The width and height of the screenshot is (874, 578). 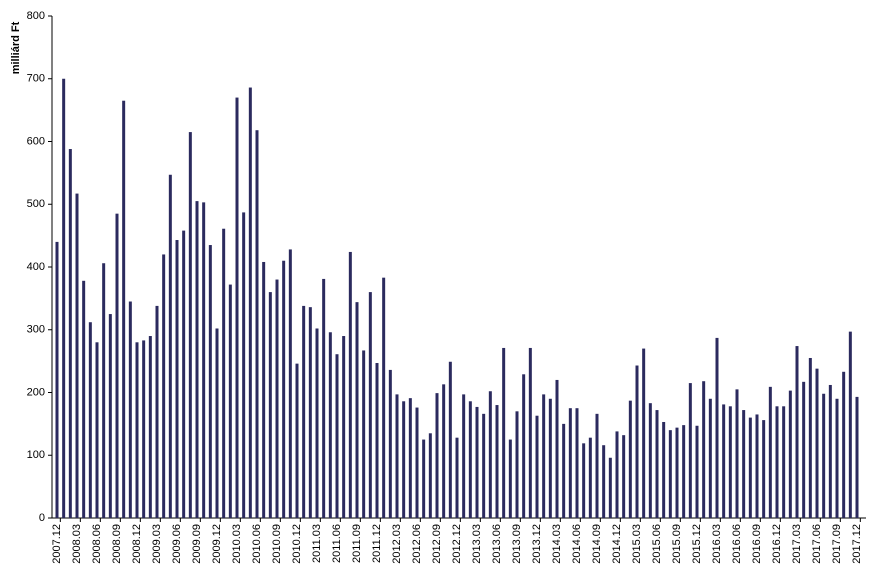 What do you see at coordinates (797, 544) in the screenshot?
I see `x-tick-label: 2017.03` at bounding box center [797, 544].